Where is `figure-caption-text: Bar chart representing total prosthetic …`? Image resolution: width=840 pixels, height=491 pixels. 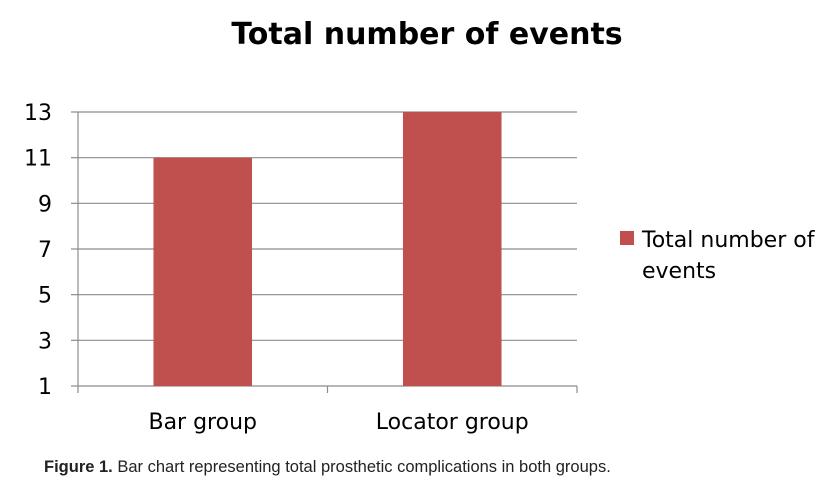
figure-caption-text: Bar chart representing total prosthetic … is located at coordinates (364, 467).